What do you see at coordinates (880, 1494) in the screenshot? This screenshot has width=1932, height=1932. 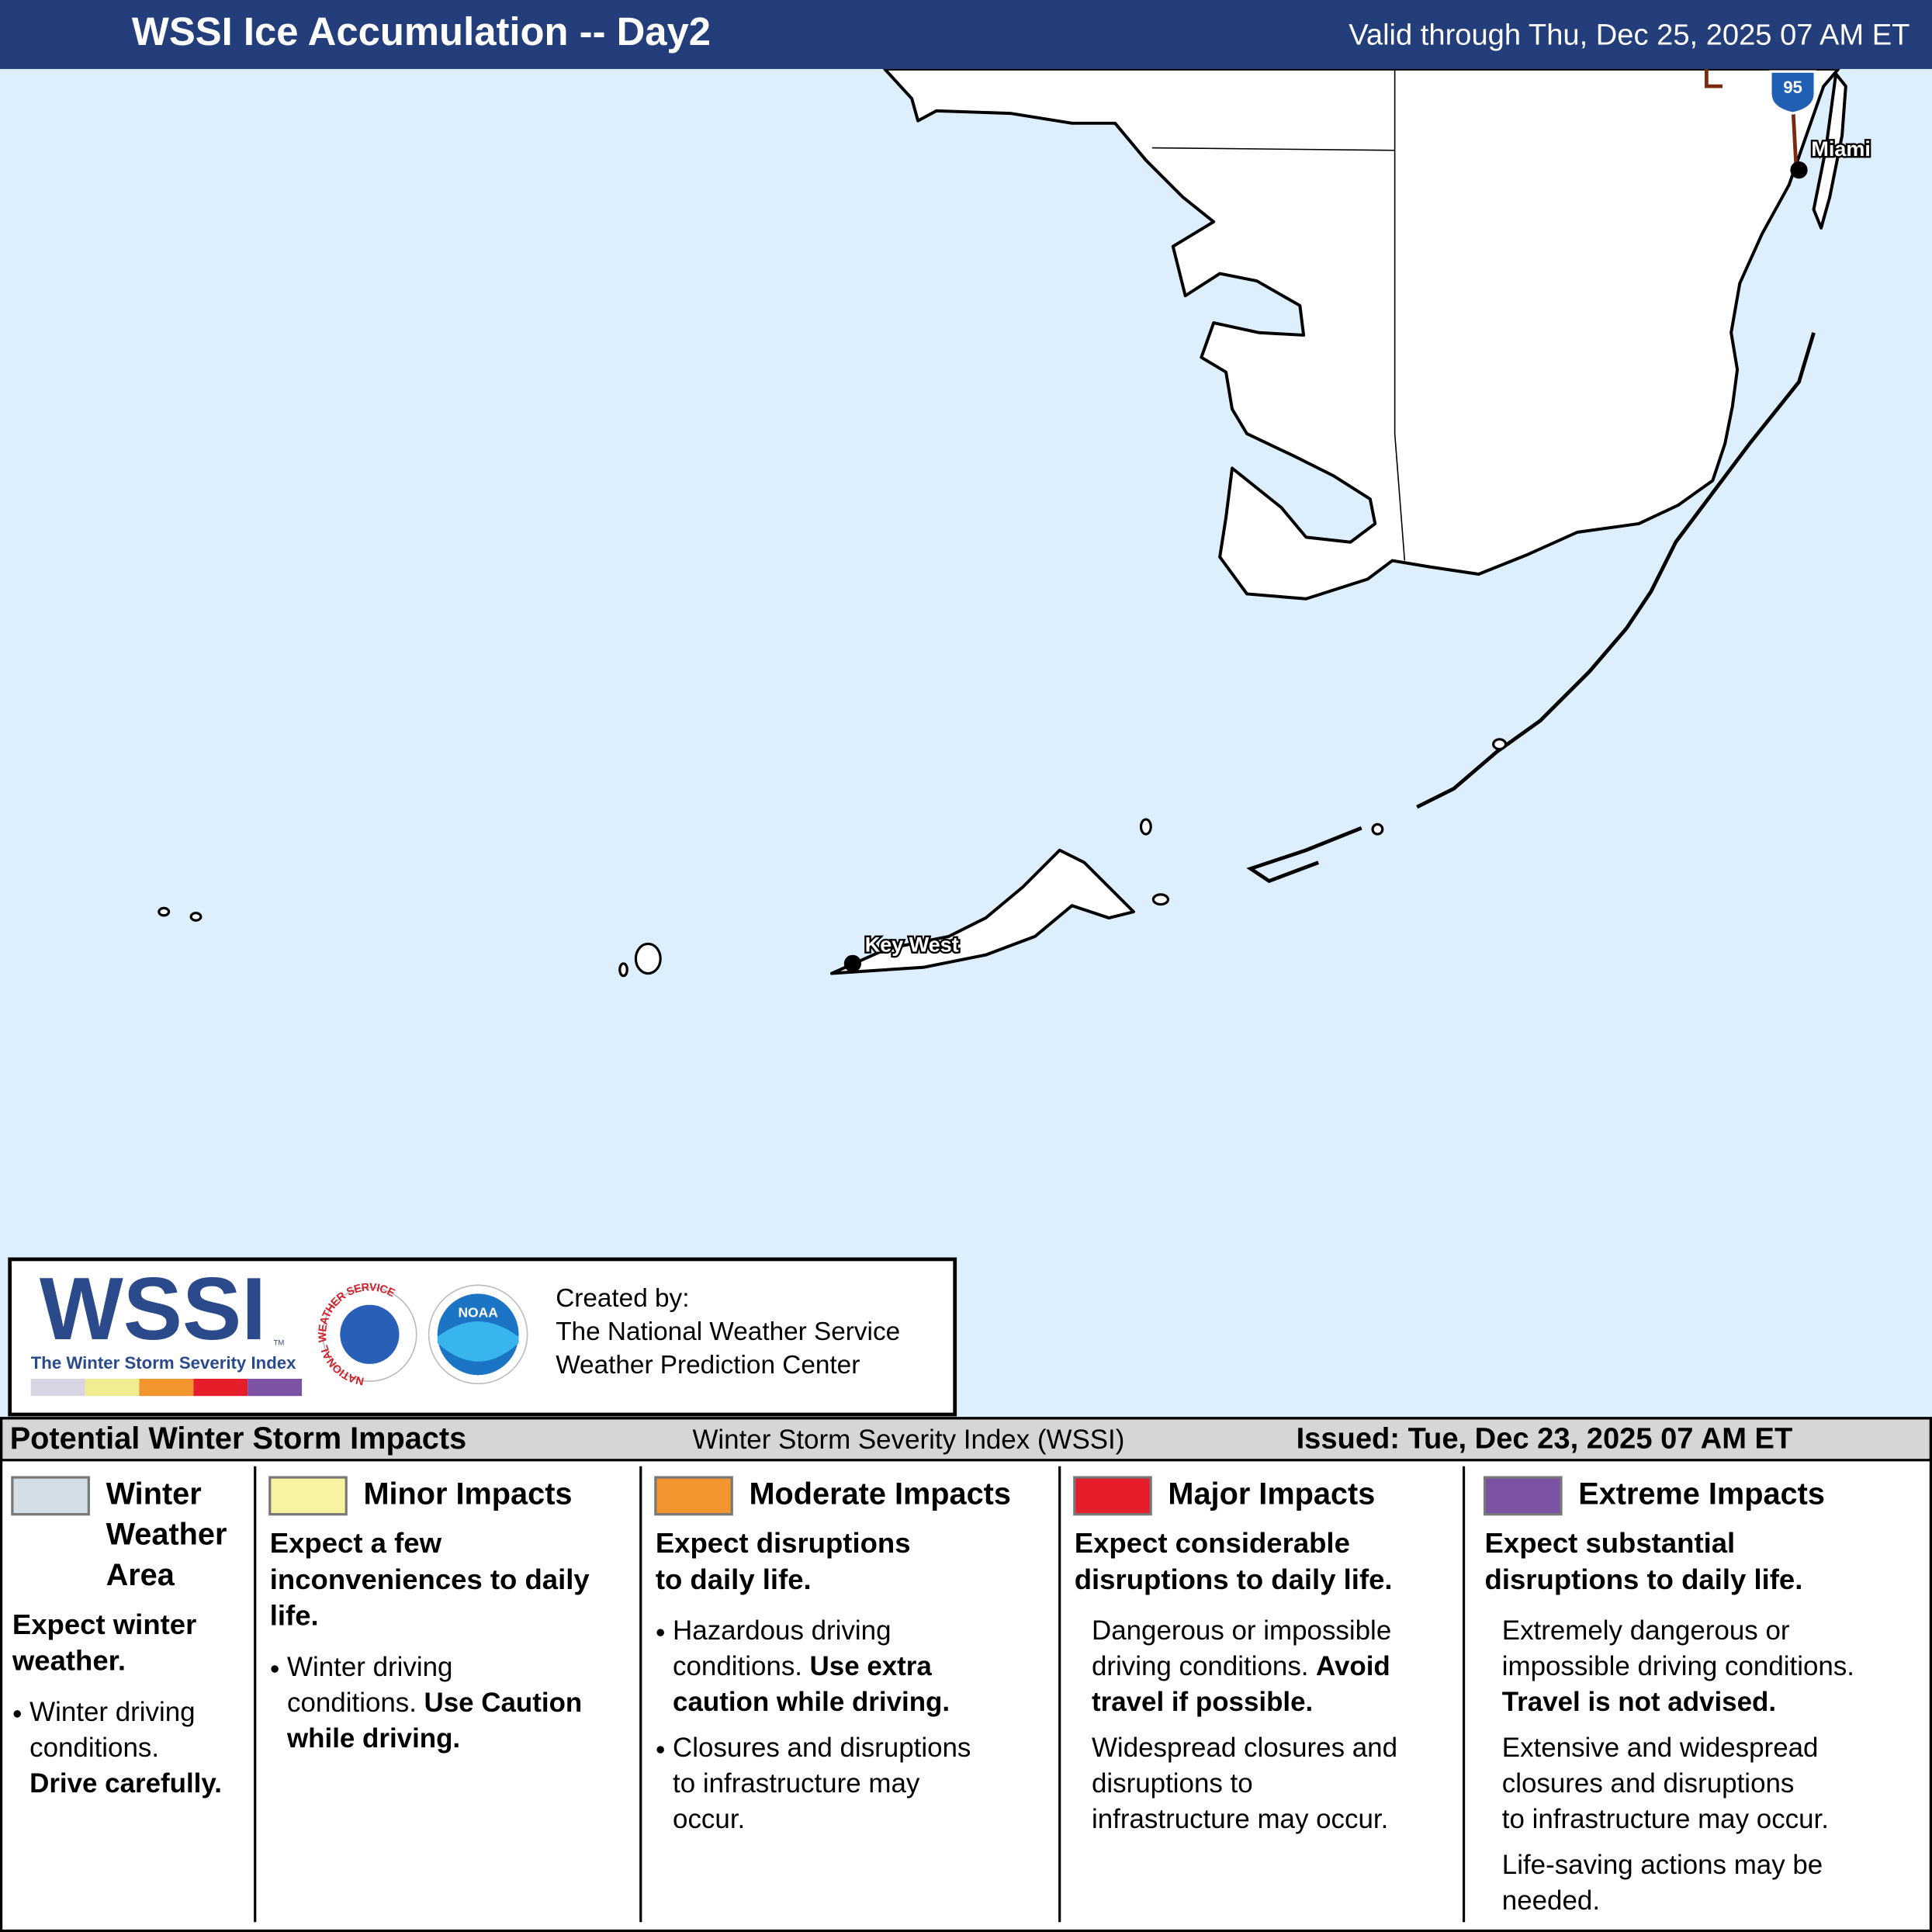 I see `impact-name: Moderate Impacts` at bounding box center [880, 1494].